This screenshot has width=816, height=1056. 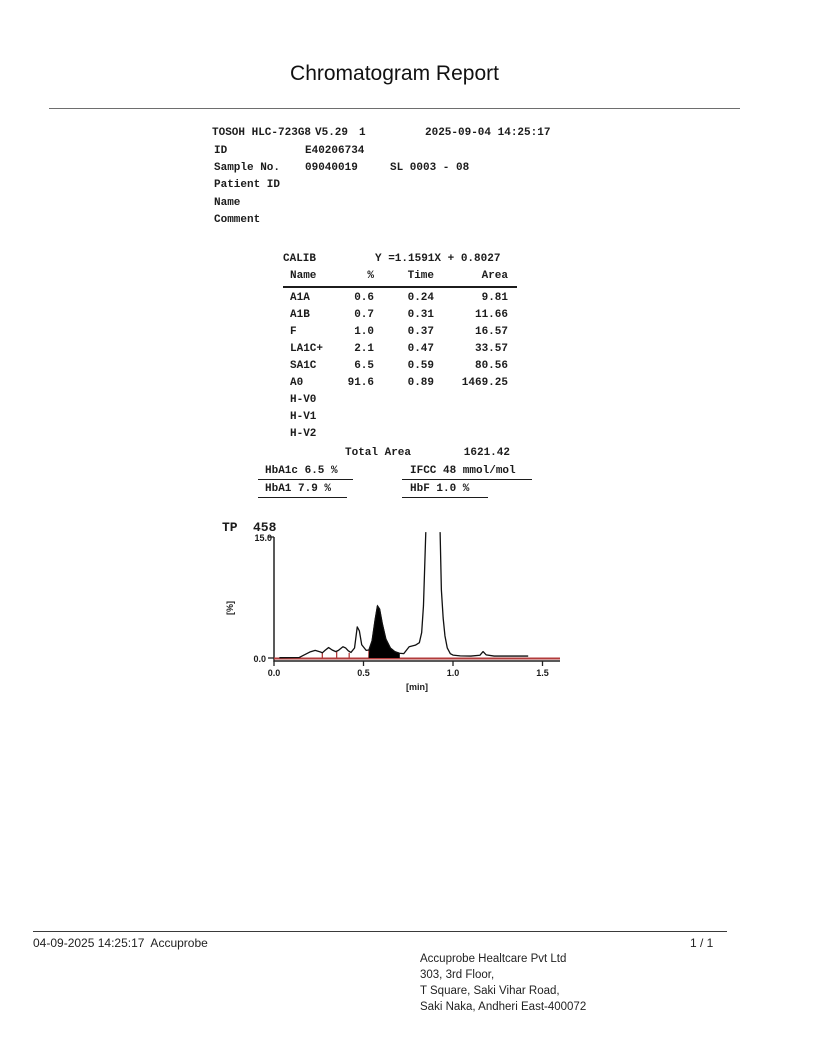 What do you see at coordinates (399, 299) in the screenshot?
I see `table-row: A1A 0.6 0.24 9.81` at bounding box center [399, 299].